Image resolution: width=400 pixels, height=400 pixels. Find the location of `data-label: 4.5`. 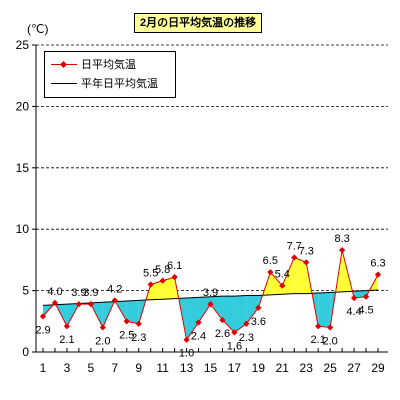

data-label: 4.5 is located at coordinates (365, 311).